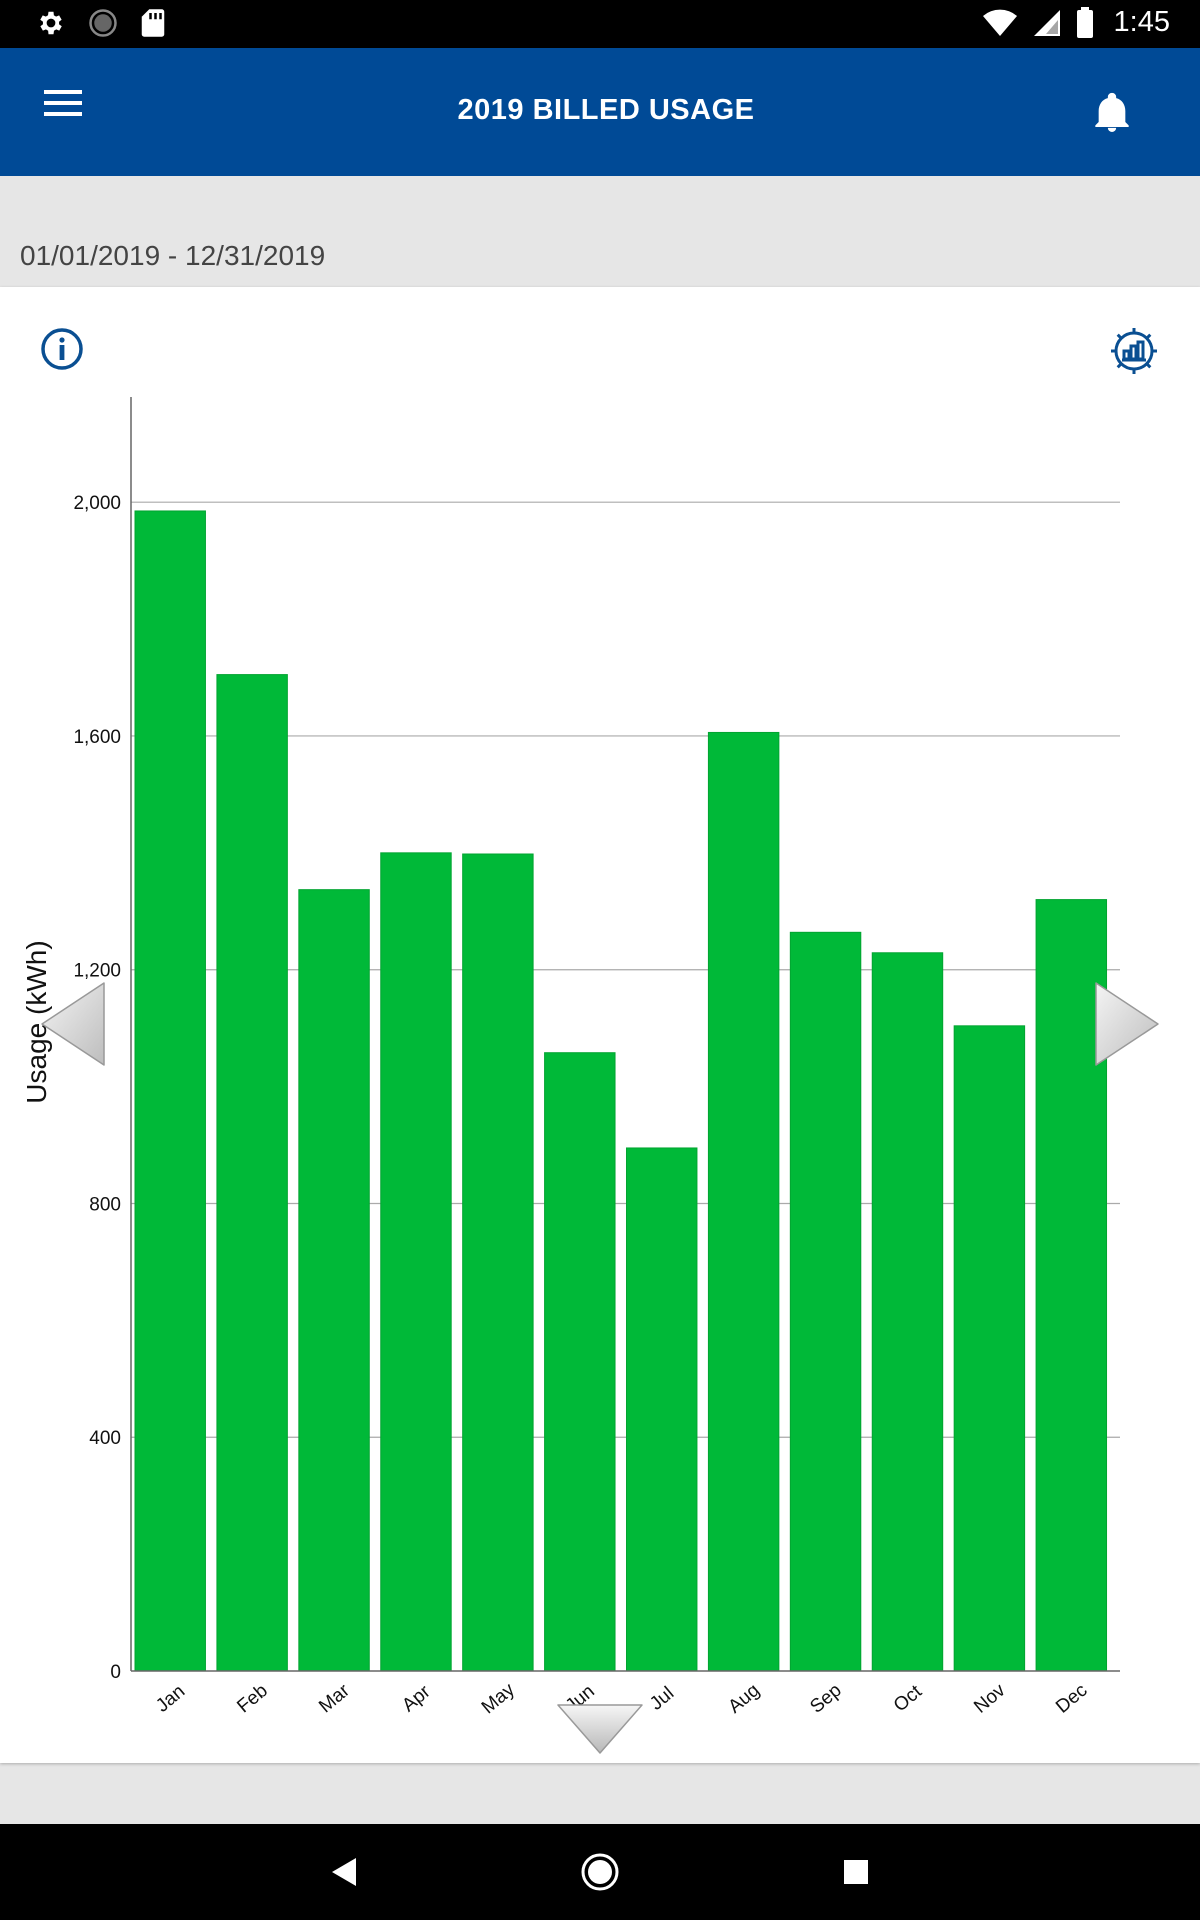 This screenshot has width=1200, height=1920. I want to click on settings-icon, so click(51, 23).